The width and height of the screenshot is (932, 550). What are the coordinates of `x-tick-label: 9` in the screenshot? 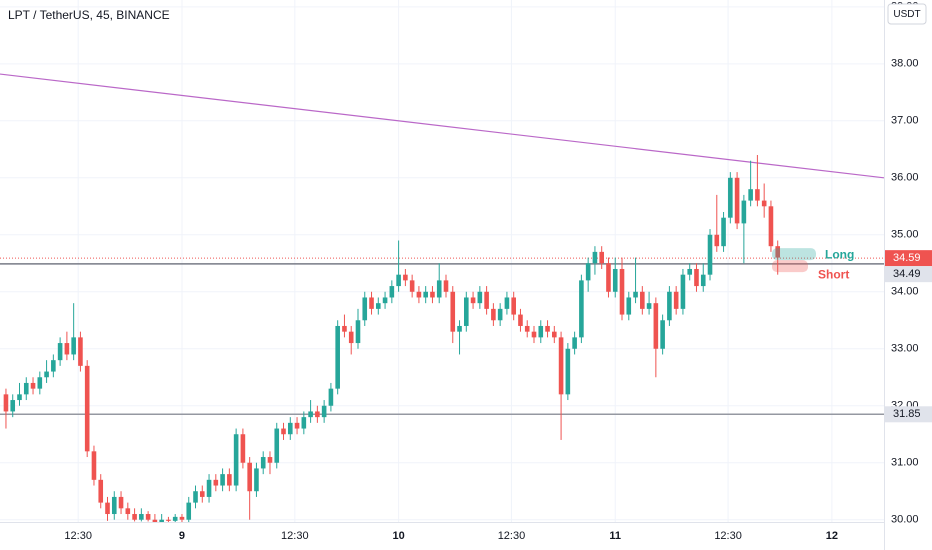 It's located at (182, 536).